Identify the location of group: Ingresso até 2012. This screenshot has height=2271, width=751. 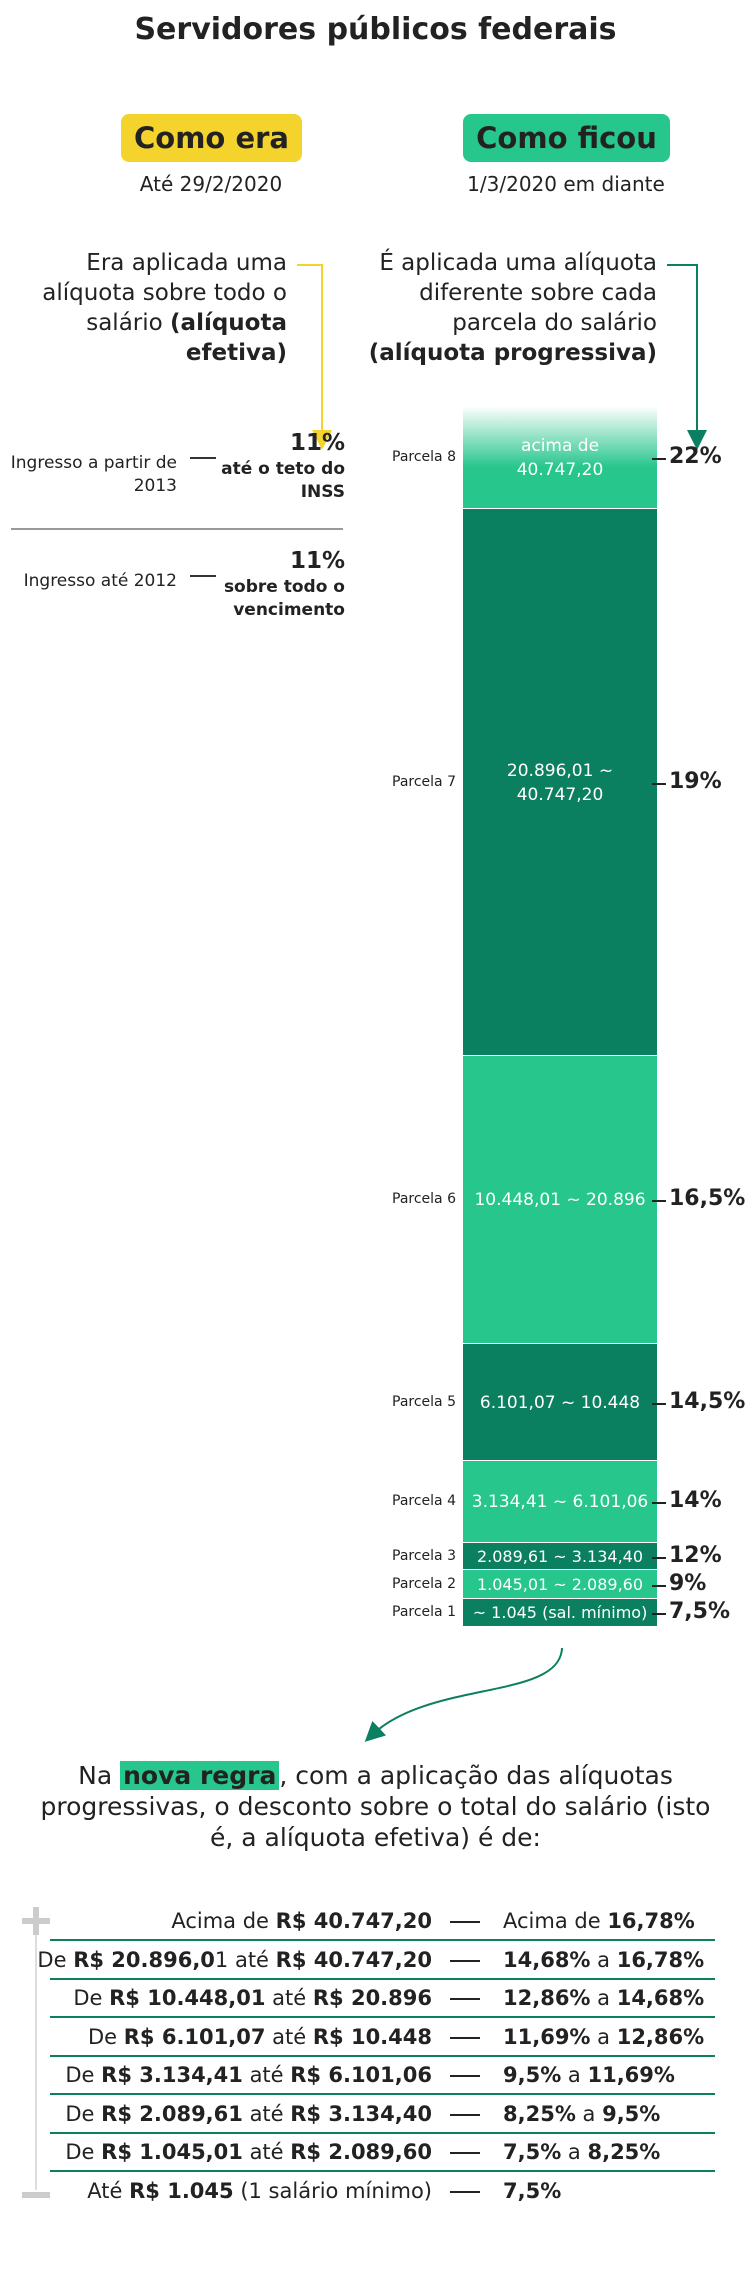
(100, 581).